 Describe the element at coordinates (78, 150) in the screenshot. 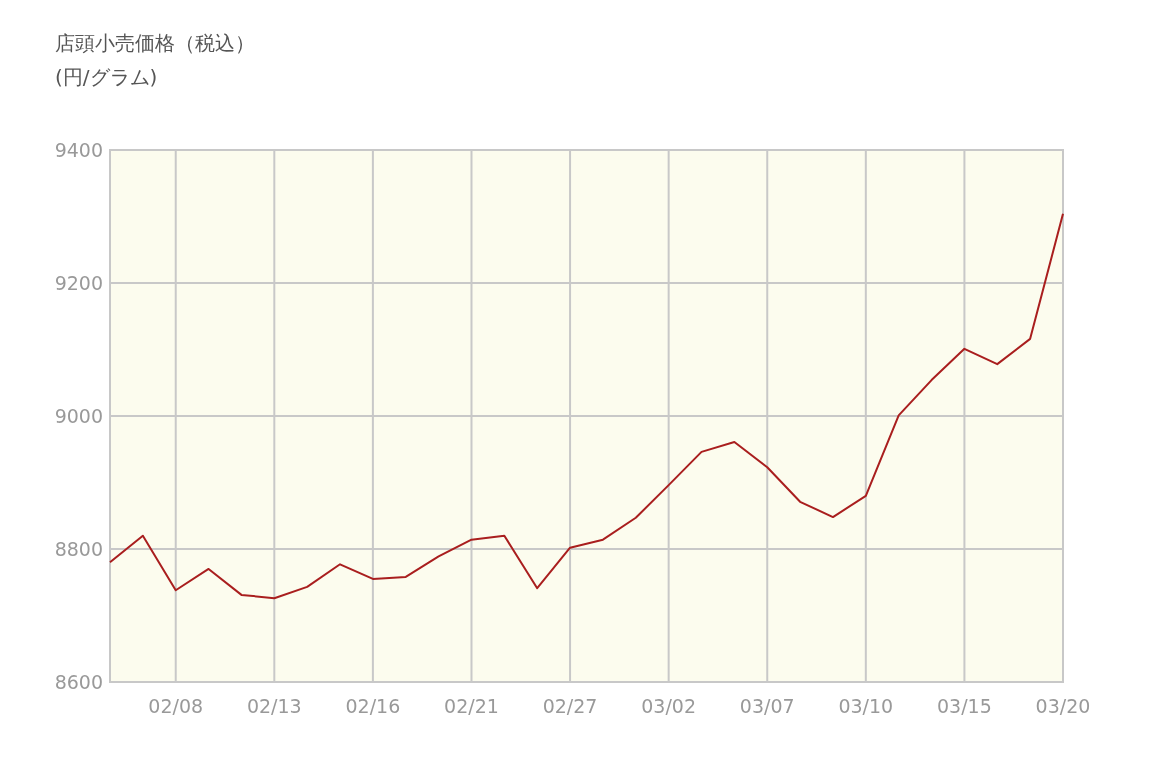

I see `y-tick-label: 9400` at that location.